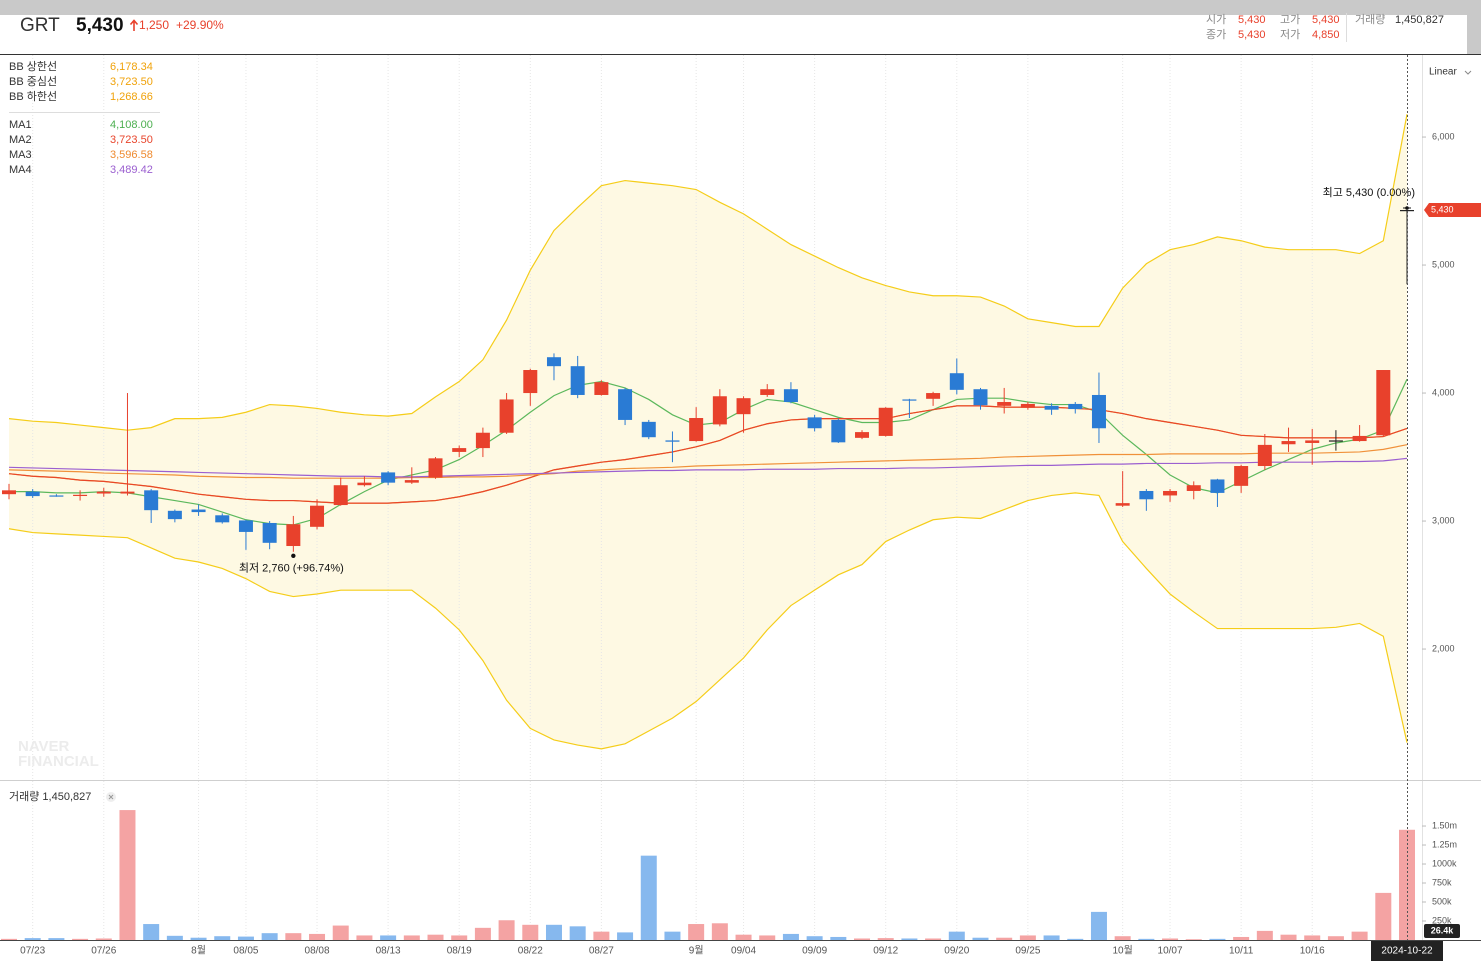  What do you see at coordinates (1290, 34) in the screenshot?
I see `stat-label: 저가` at bounding box center [1290, 34].